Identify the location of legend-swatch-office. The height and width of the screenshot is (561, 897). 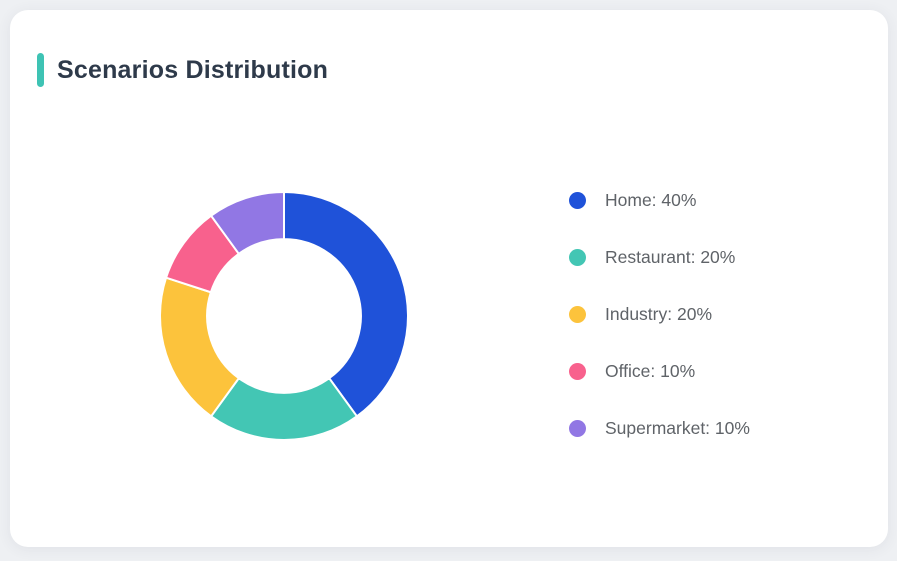
(577, 371).